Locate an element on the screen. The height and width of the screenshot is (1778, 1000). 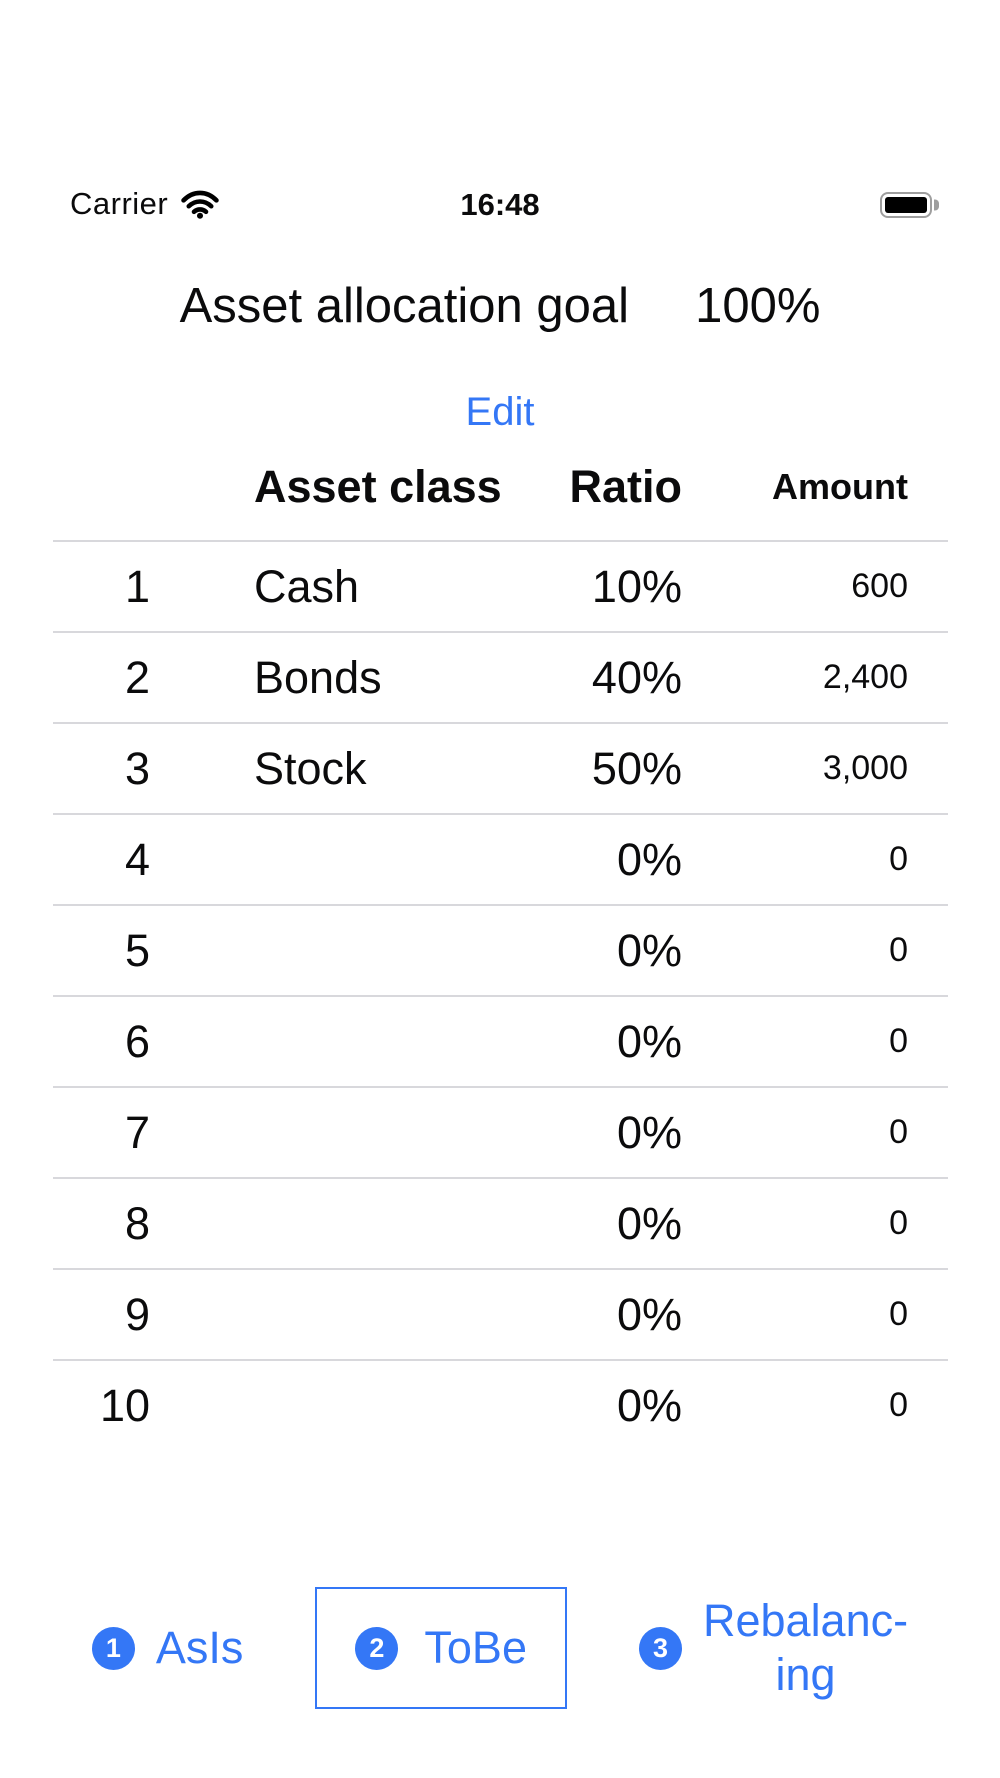
title-row: Asset allocation goal 100% is located at coordinates (500, 306).